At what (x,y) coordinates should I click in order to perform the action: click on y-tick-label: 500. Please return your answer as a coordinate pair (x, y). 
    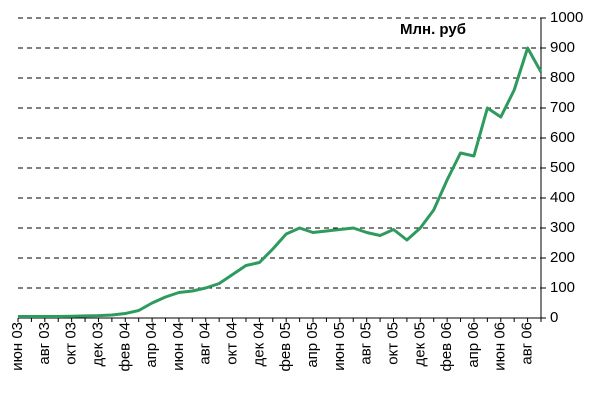
    Looking at the image, I should click on (562, 167).